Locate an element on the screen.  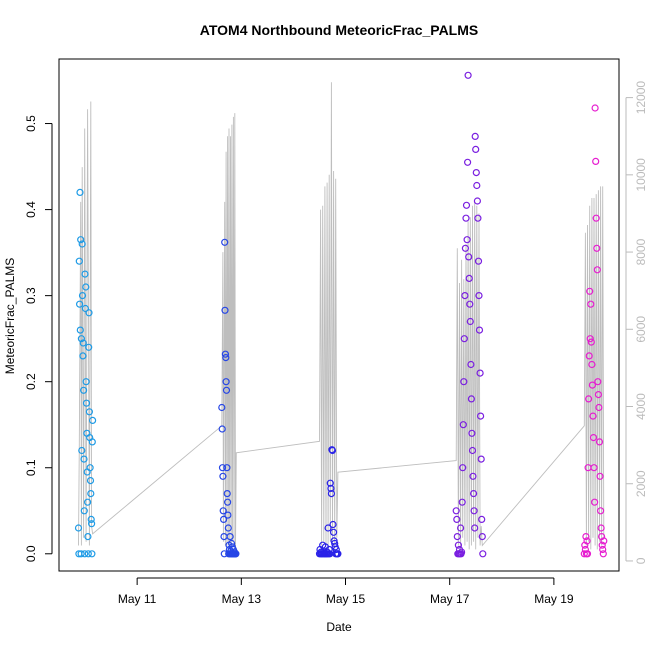
y-tick-label: 0.5 is located at coordinates (31, 123).